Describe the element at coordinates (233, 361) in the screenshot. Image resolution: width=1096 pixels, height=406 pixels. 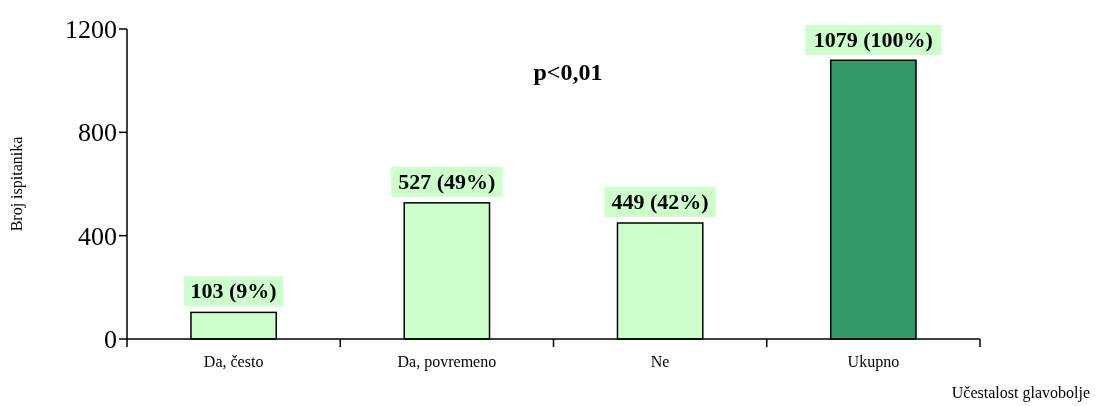
I see `x-tick-label: Da, često` at that location.